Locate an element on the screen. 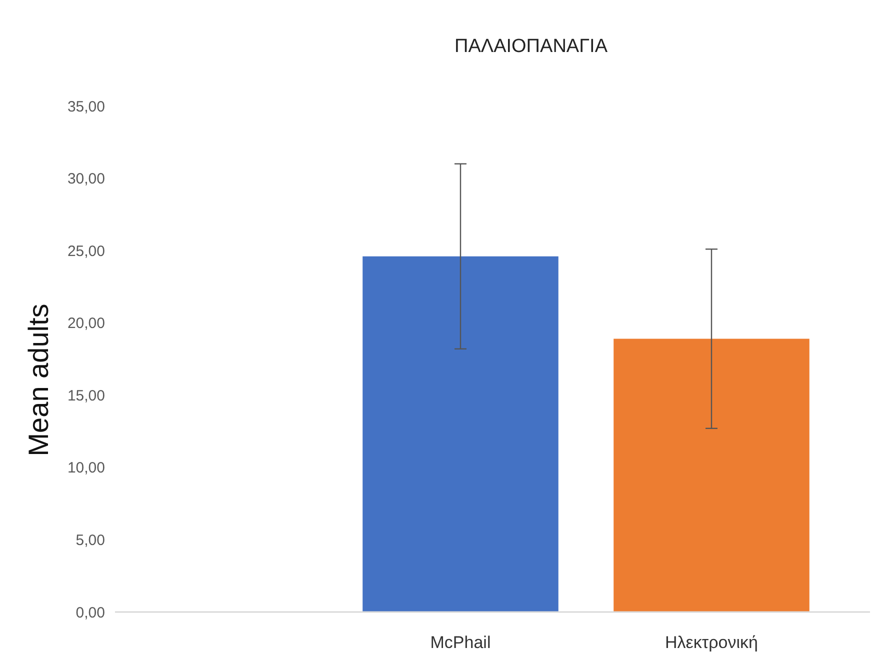 This screenshot has height=662, width=881. y-tick-label: 35,00 is located at coordinates (86, 107).